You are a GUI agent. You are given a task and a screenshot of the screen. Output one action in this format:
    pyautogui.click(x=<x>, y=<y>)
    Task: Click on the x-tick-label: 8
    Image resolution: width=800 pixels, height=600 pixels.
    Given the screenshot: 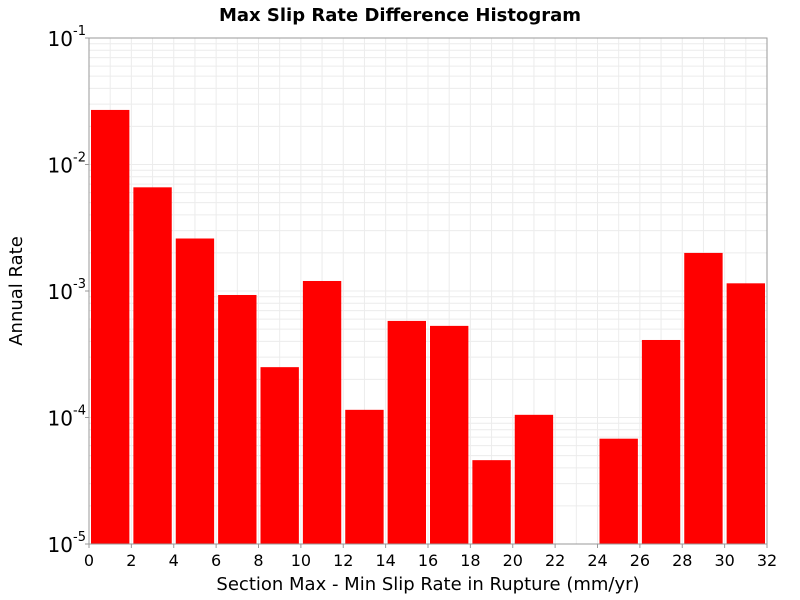 What is the action you would take?
    pyautogui.click(x=258, y=560)
    